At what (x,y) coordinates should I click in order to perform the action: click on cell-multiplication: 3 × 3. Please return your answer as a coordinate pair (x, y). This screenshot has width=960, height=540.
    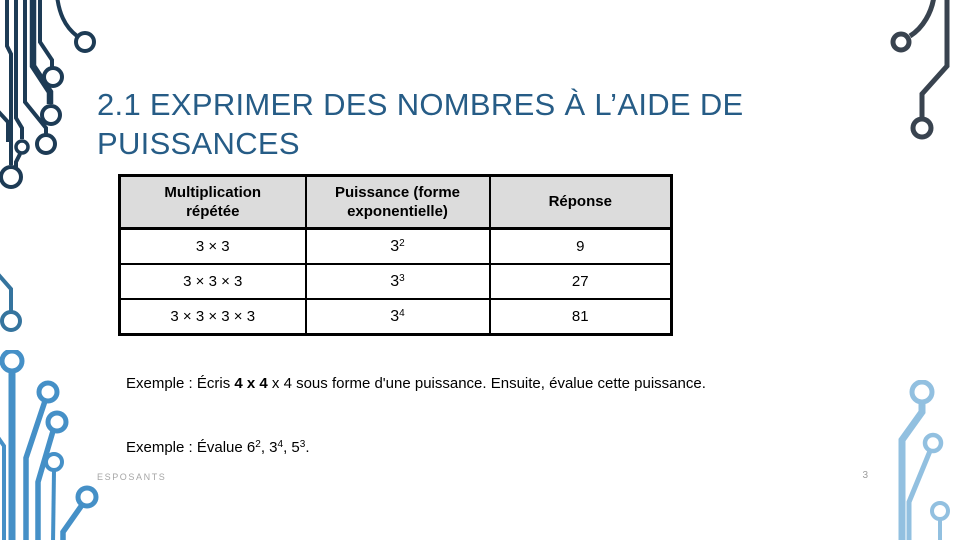
    Looking at the image, I should click on (212, 246).